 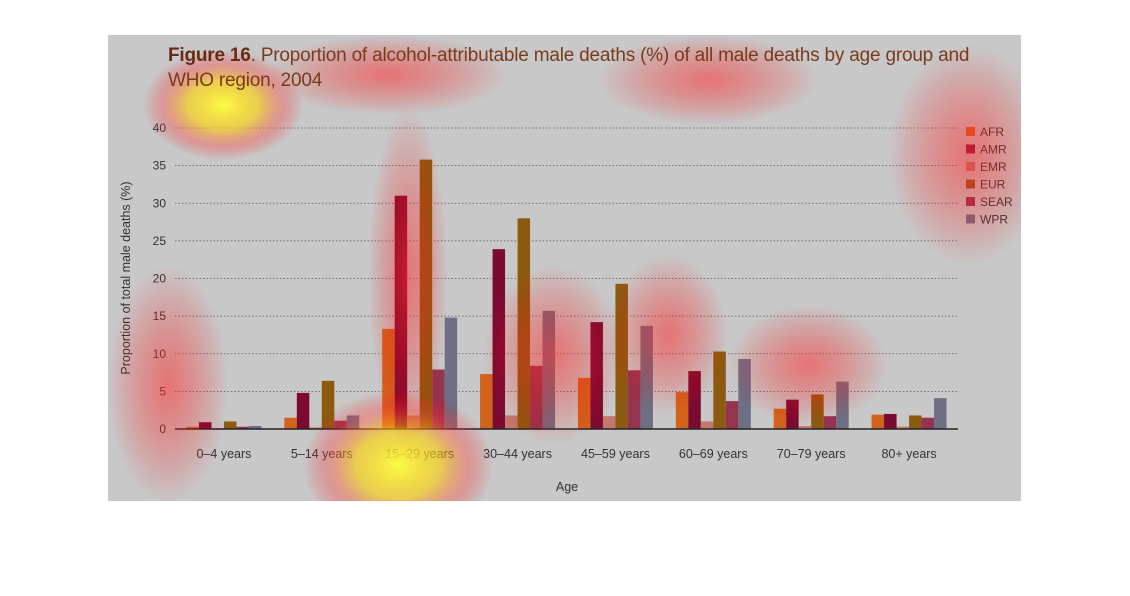 What do you see at coordinates (970, 149) in the screenshot?
I see `legend-swatch-amr` at bounding box center [970, 149].